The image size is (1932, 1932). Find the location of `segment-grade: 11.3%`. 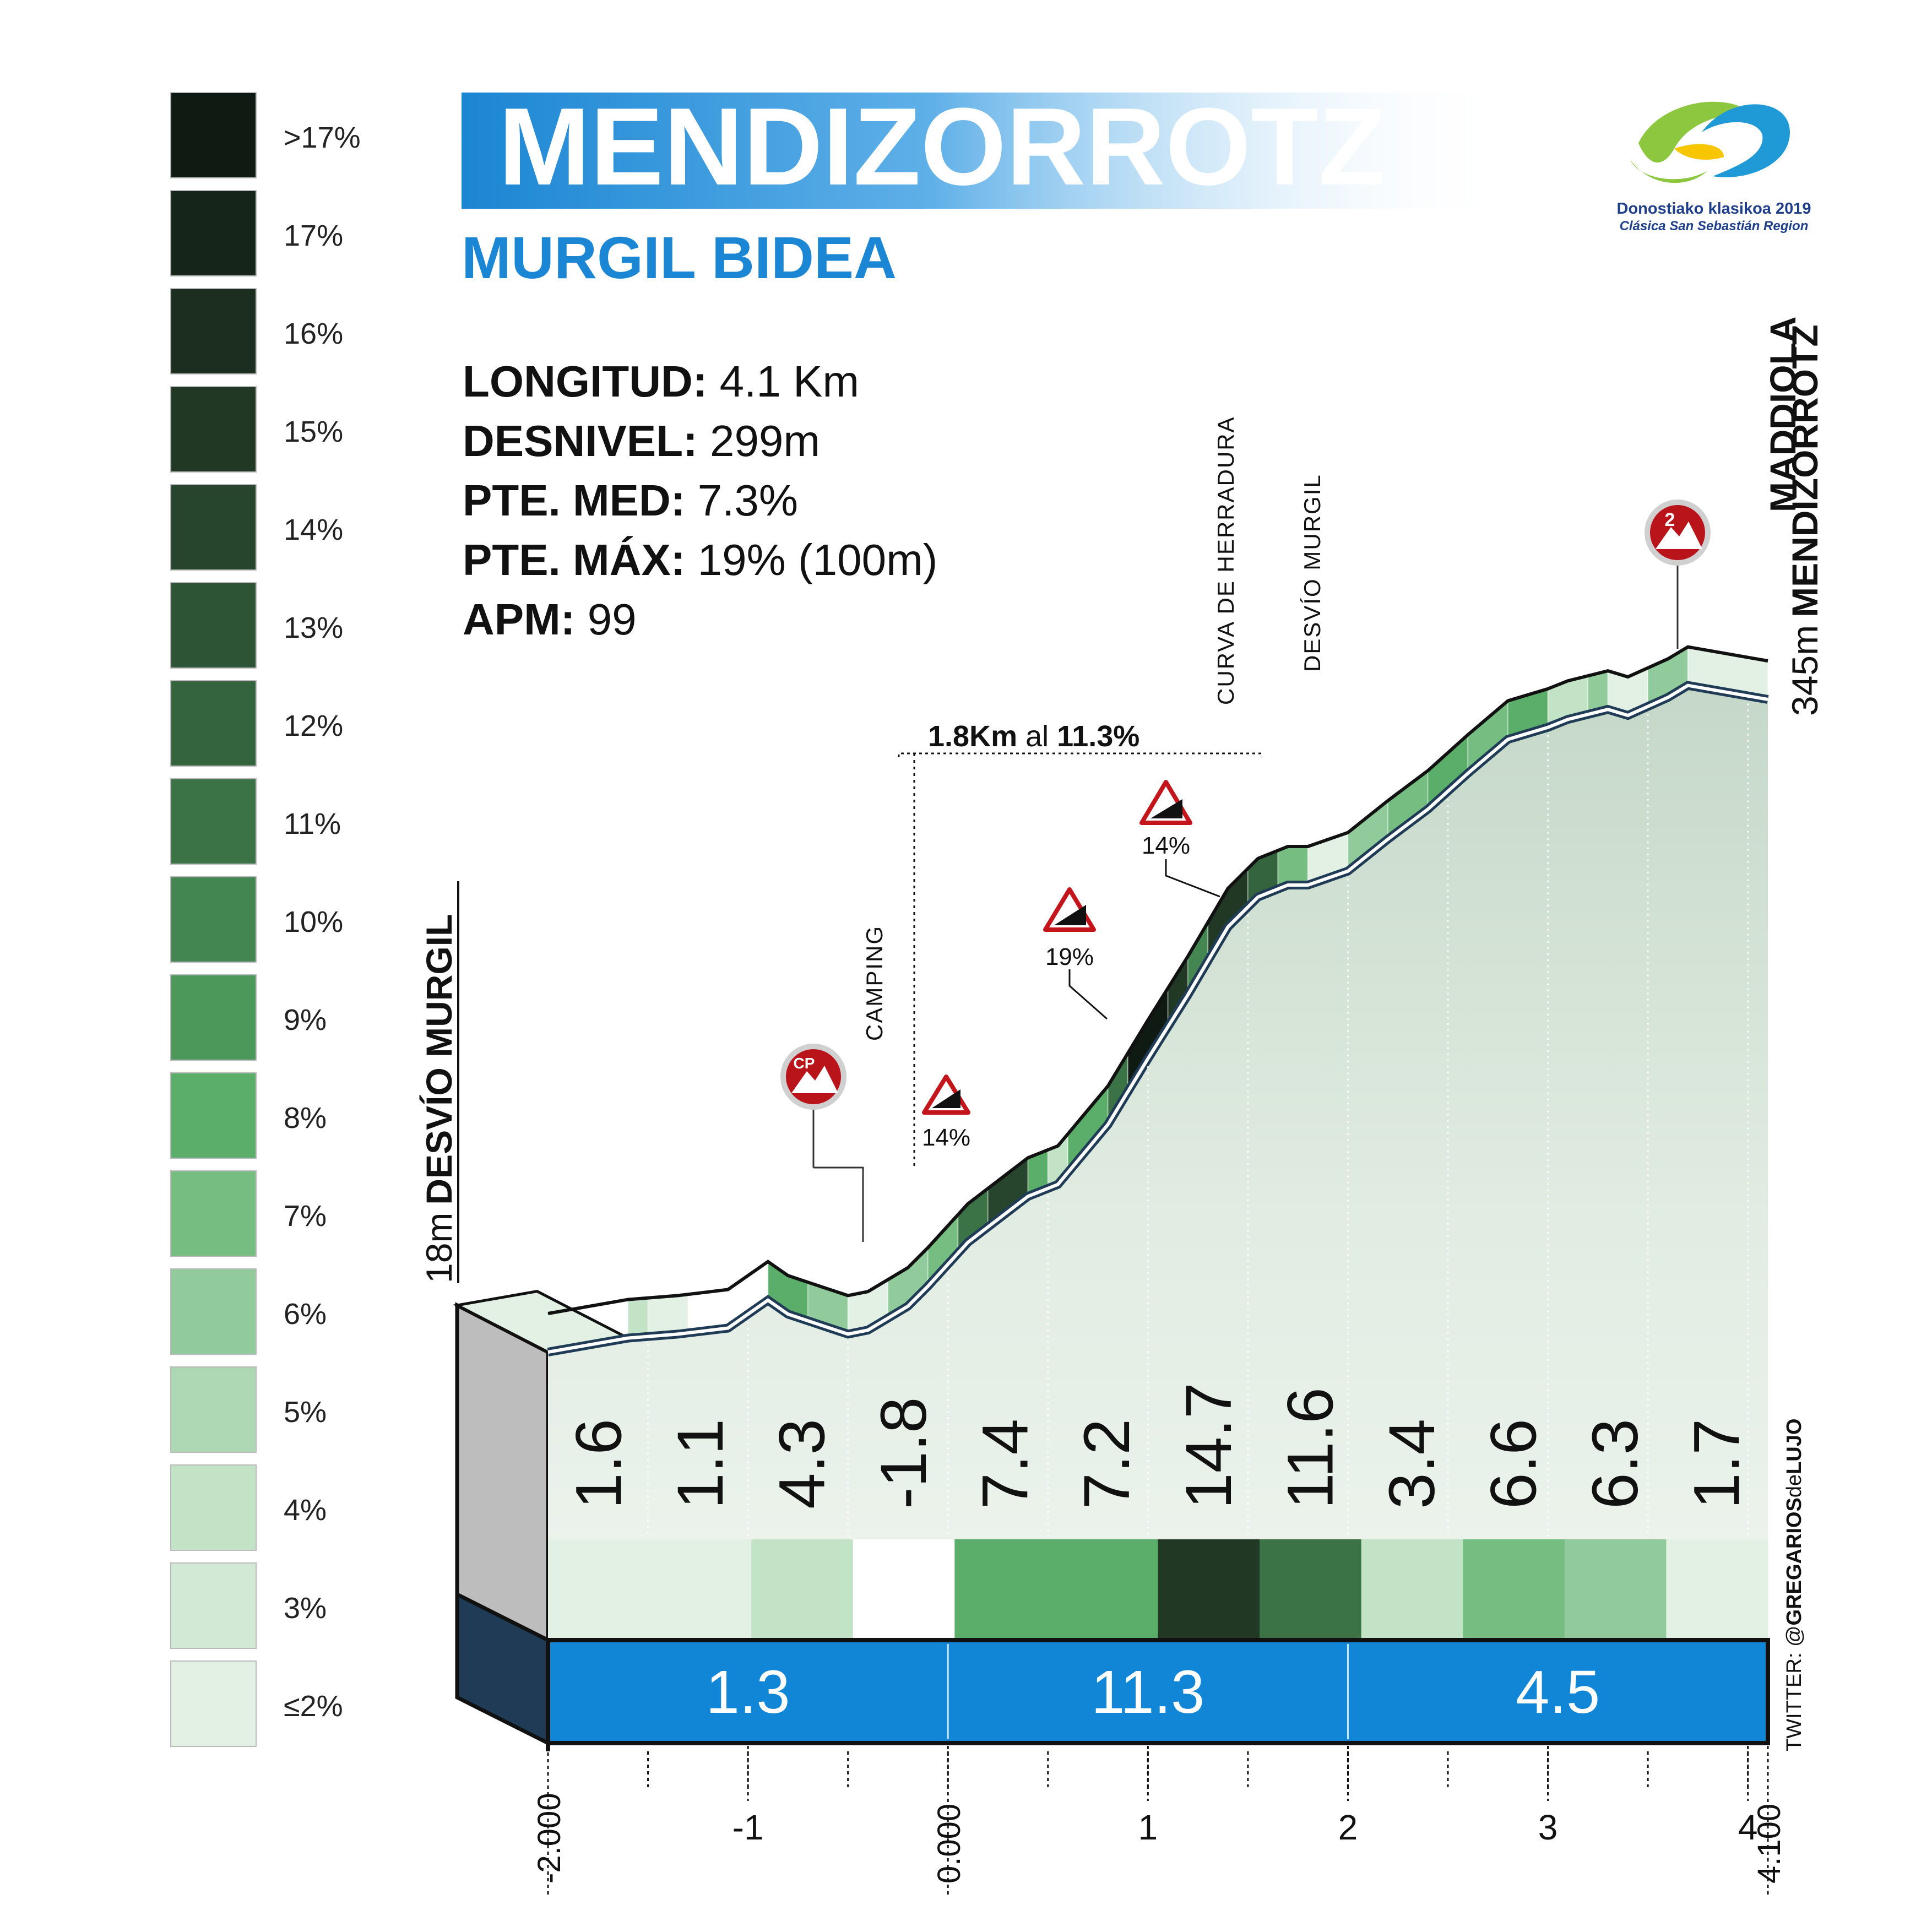

segment-grade: 11.3% is located at coordinates (1098, 736).